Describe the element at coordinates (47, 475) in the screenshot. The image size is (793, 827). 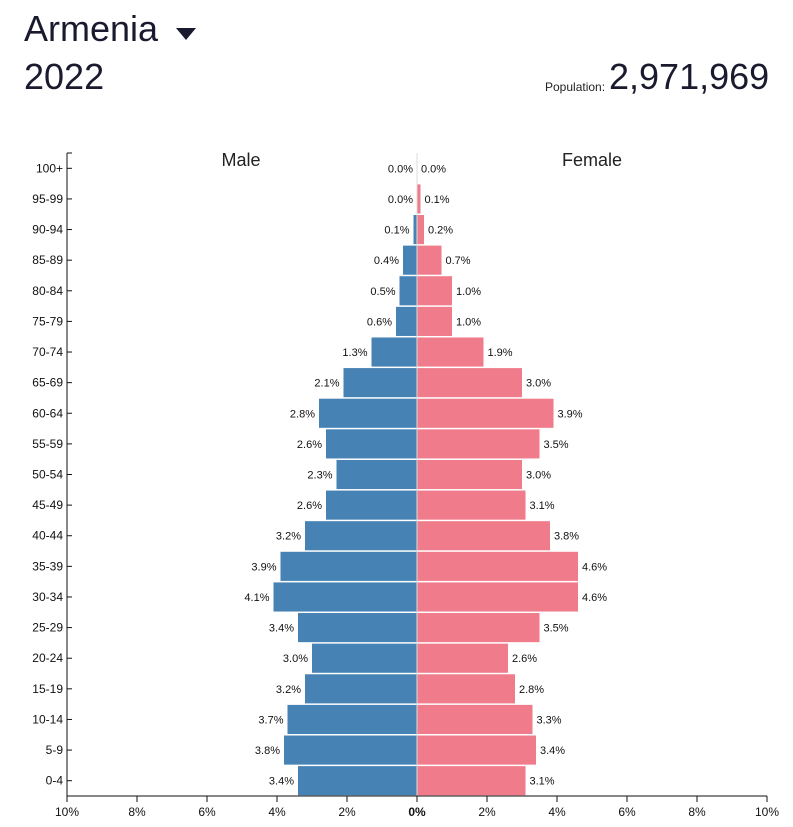
I see `age-group-label: 50-54` at that location.